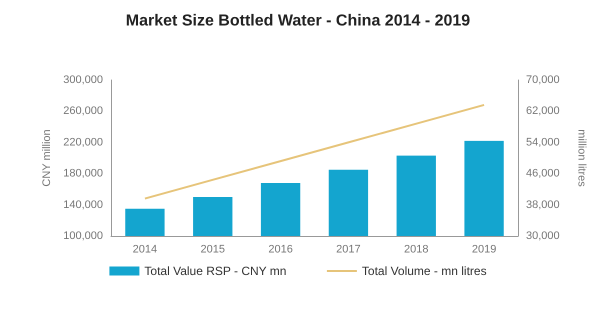 Image resolution: width=596 pixels, height=326 pixels. Describe the element at coordinates (212, 250) in the screenshot. I see `x-tick-label: 2015` at that location.